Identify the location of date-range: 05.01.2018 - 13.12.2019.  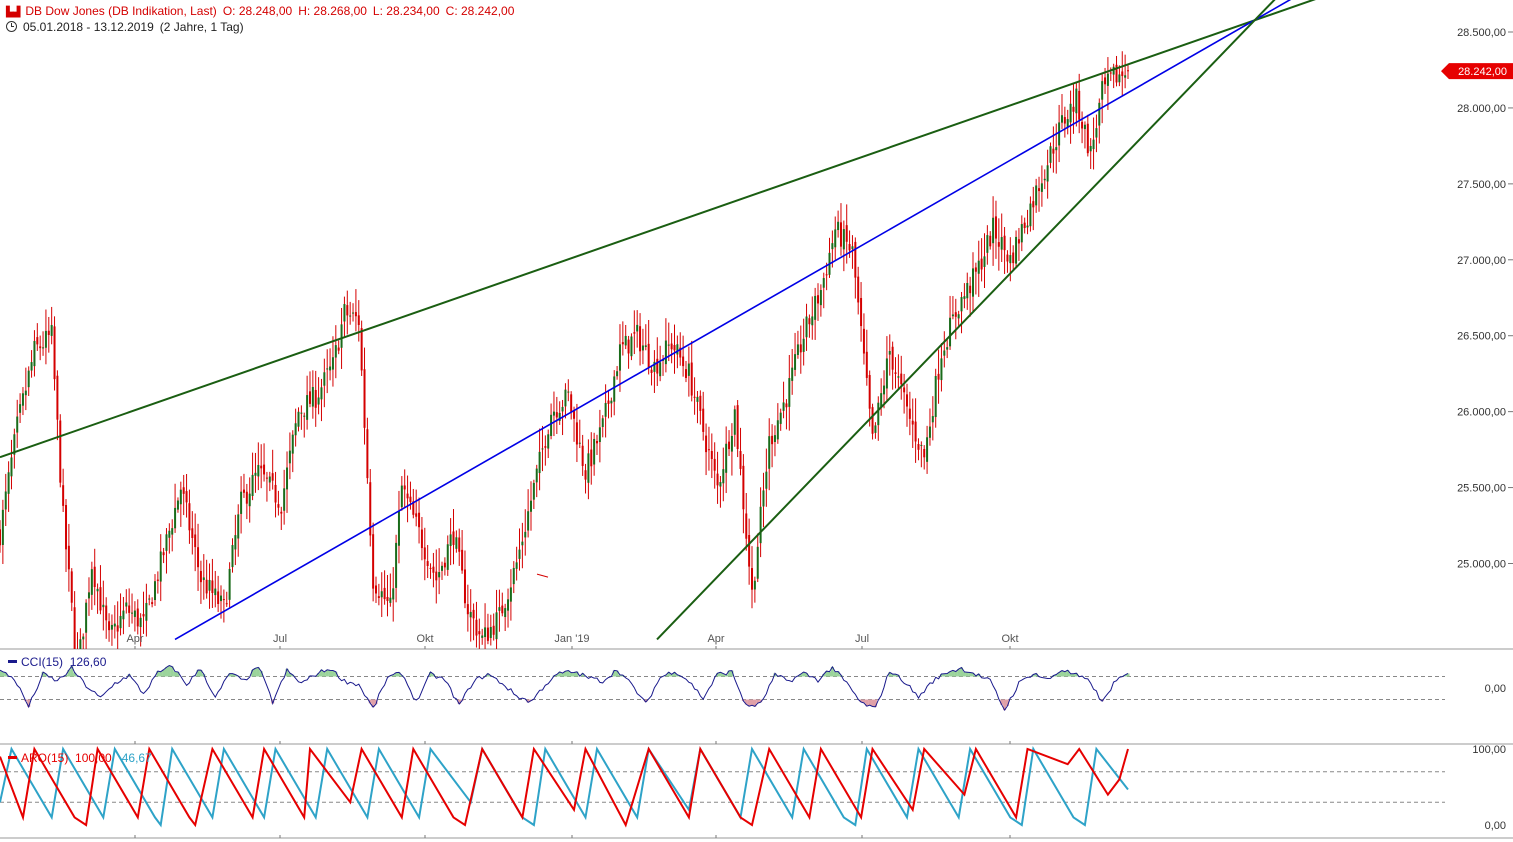
(88, 27).